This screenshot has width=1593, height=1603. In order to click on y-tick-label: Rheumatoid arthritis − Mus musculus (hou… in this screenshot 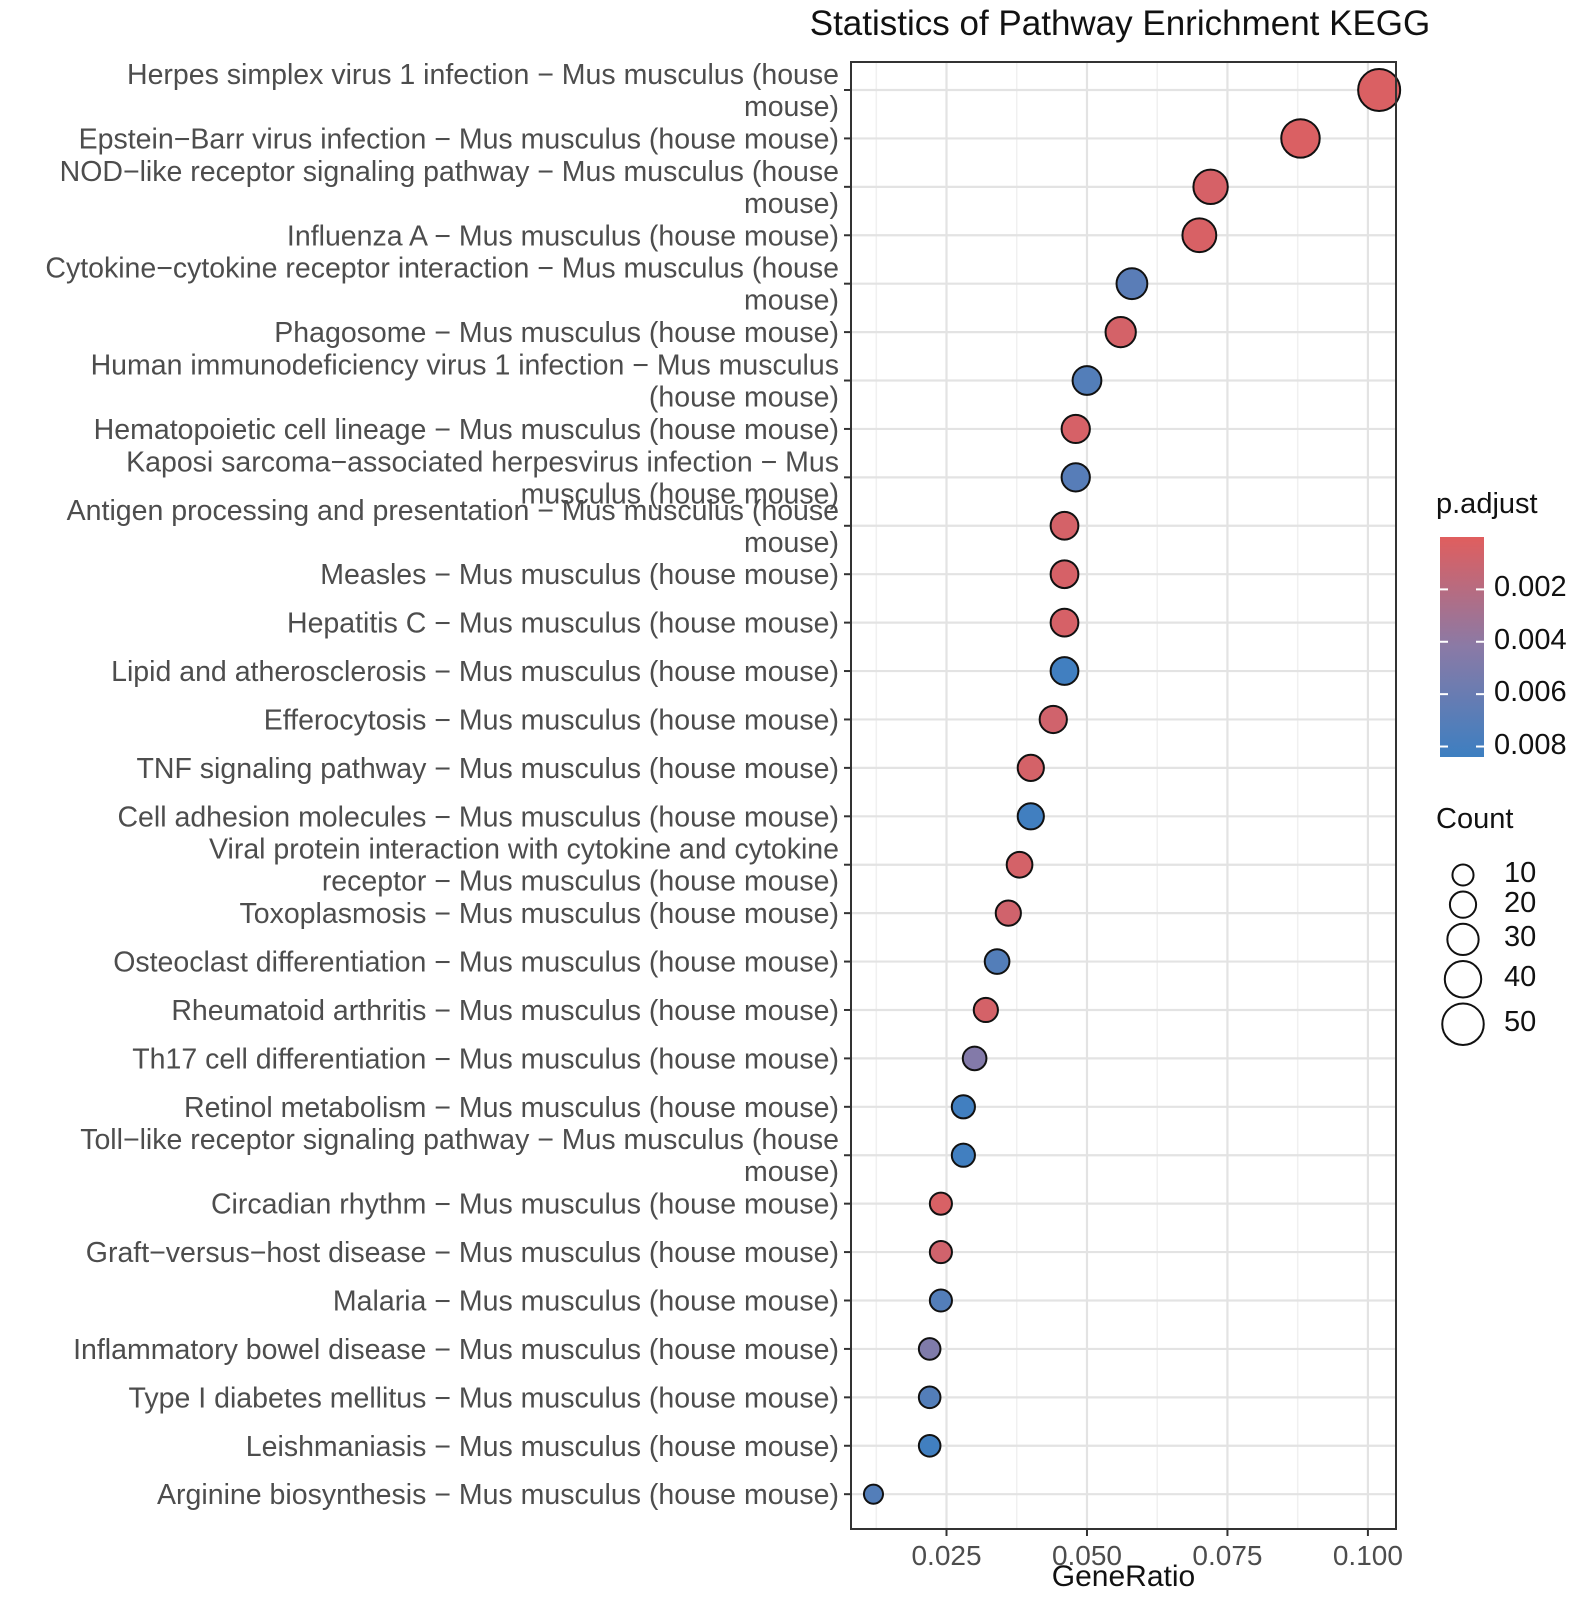, I will do `click(505, 1011)`.